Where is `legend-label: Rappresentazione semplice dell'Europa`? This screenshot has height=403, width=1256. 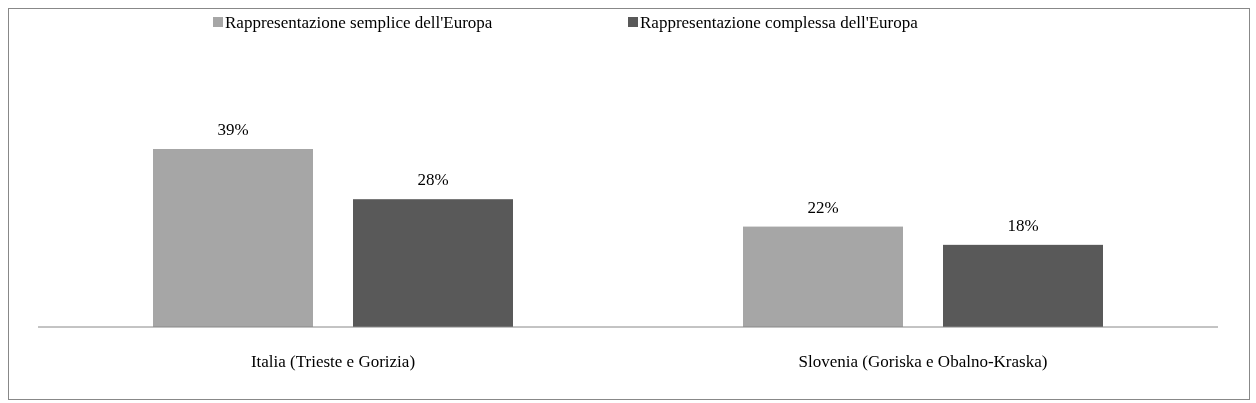
legend-label: Rappresentazione semplice dell'Europa is located at coordinates (359, 22).